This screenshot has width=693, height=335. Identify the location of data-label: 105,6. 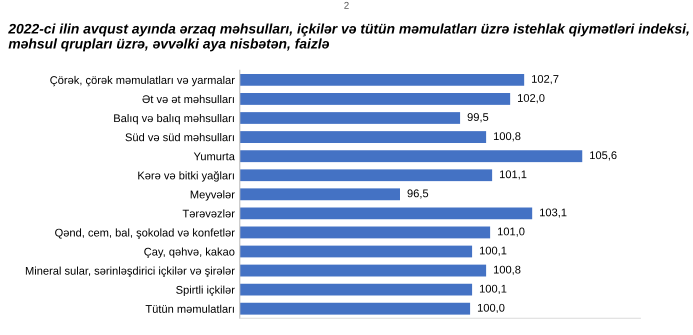
(603, 155).